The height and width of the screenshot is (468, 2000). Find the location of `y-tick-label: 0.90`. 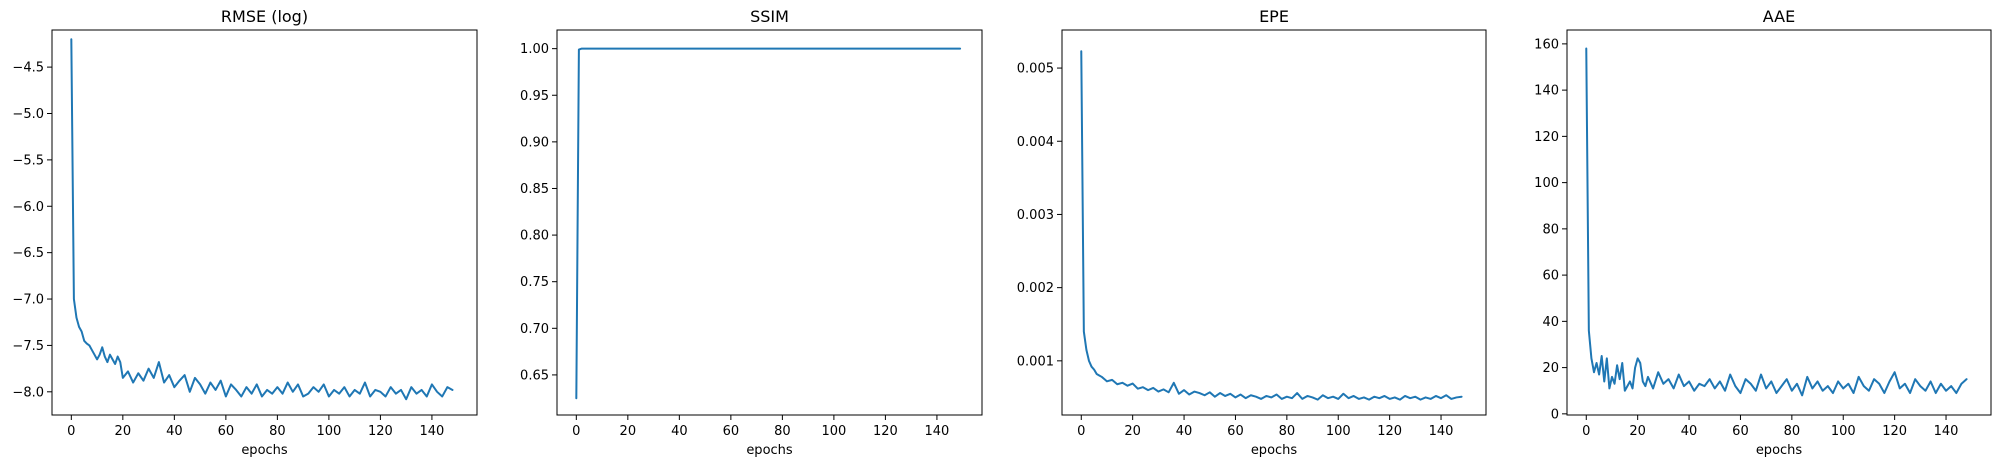

y-tick-label: 0.90 is located at coordinates (534, 142).